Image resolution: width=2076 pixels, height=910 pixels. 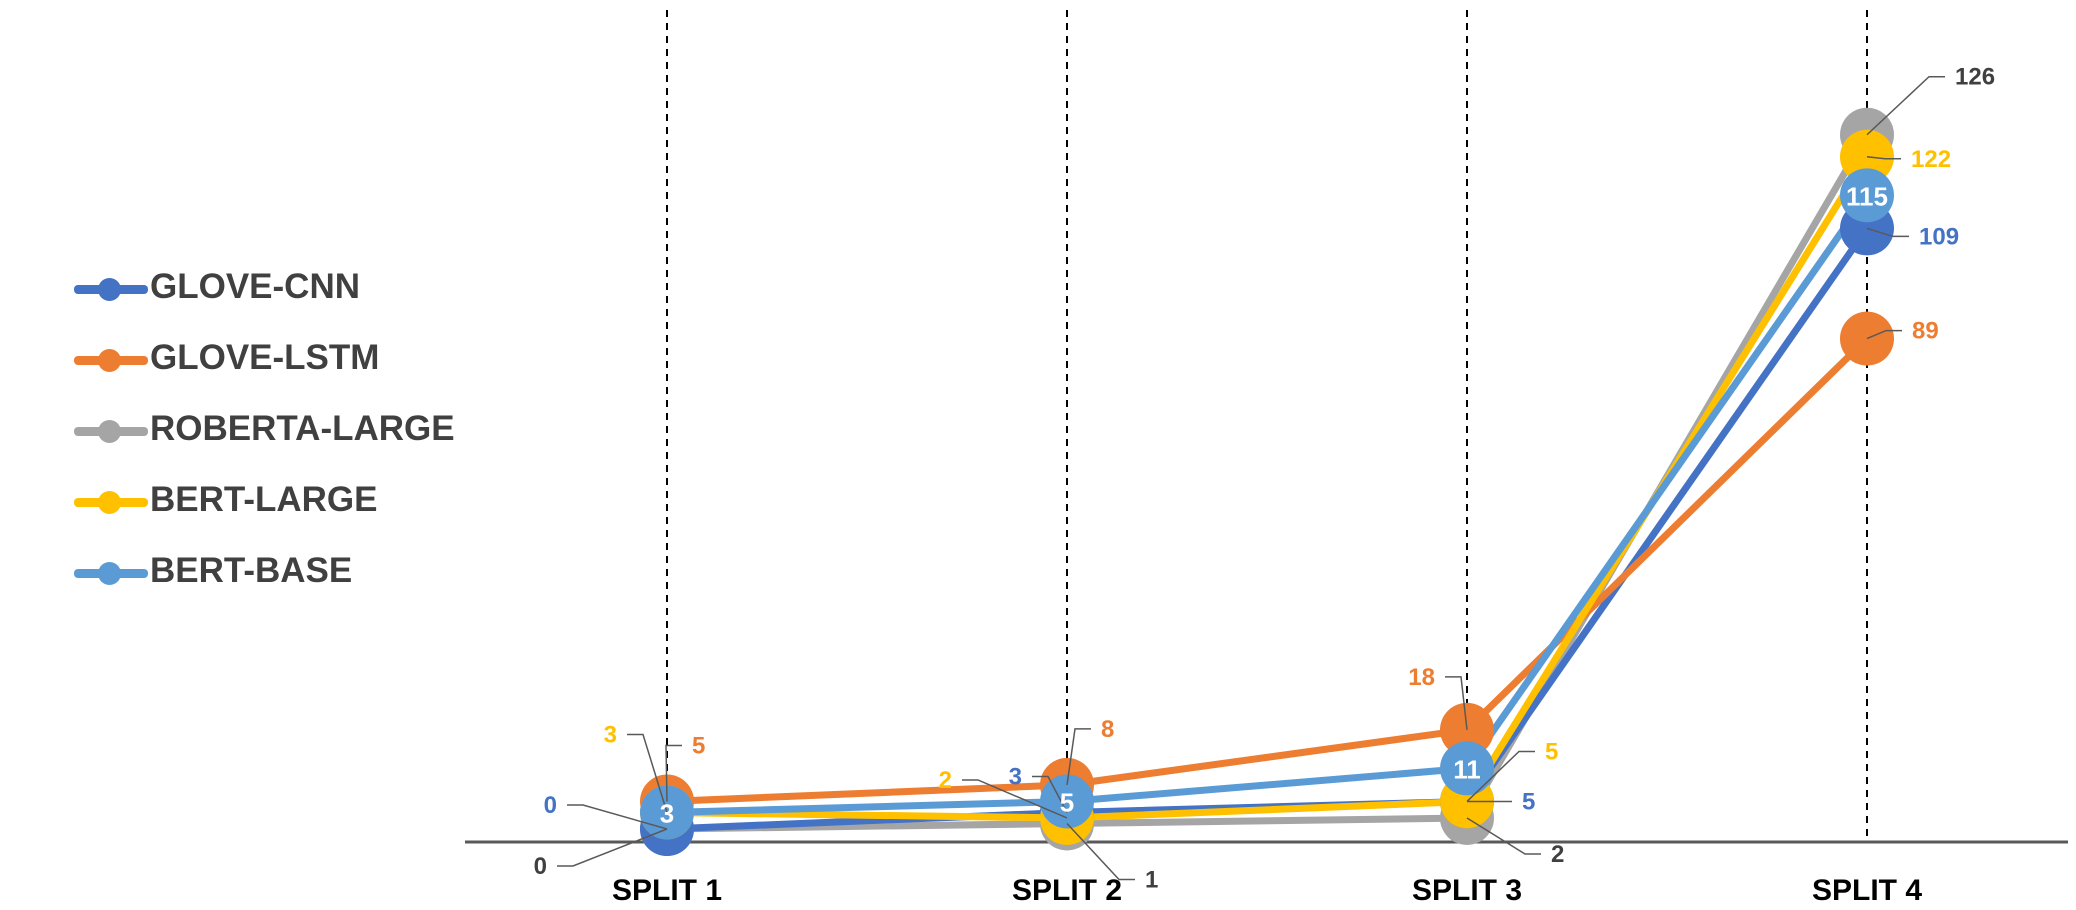 I want to click on legend-item: BERT-LARGE, so click(x=268, y=510).